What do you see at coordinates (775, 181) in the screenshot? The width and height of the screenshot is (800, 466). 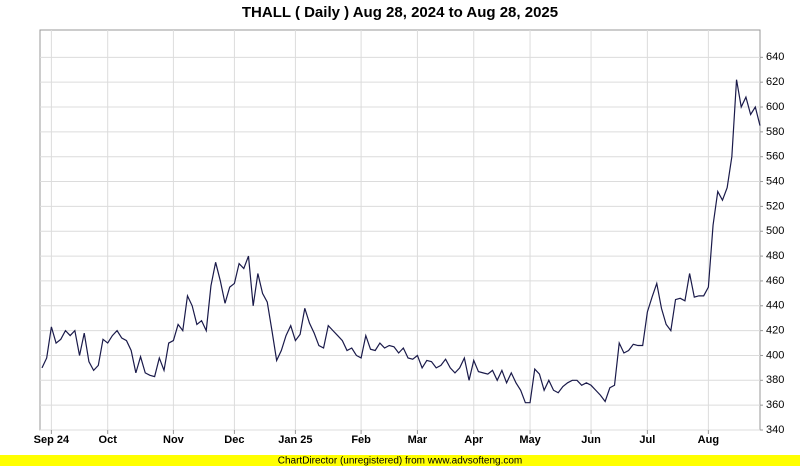 I see `y-tick-label: 540` at bounding box center [775, 181].